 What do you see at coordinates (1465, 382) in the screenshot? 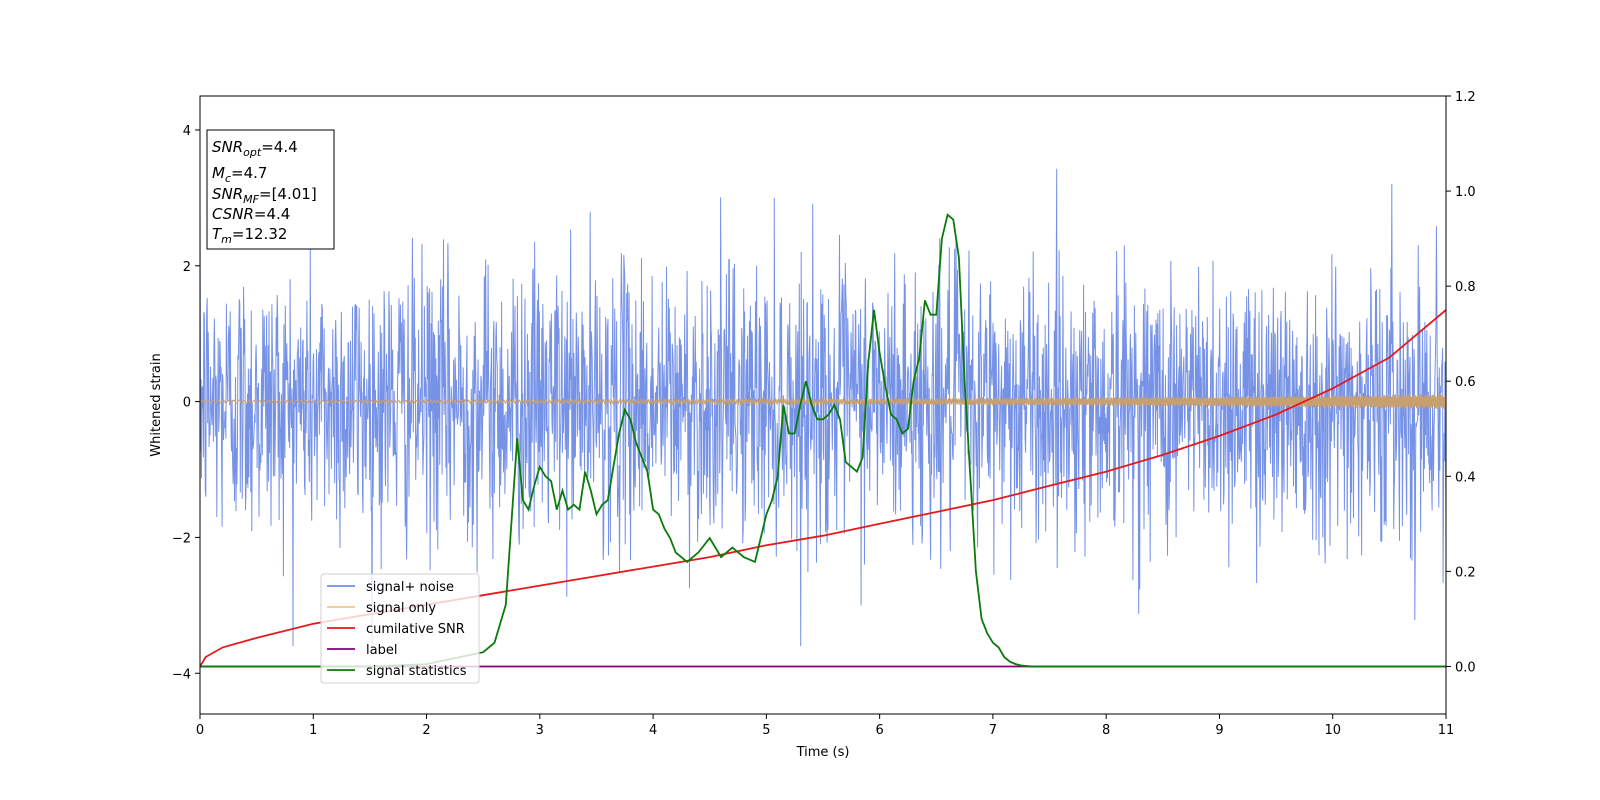
I see `y2-tick-label: 0.6` at bounding box center [1465, 382].